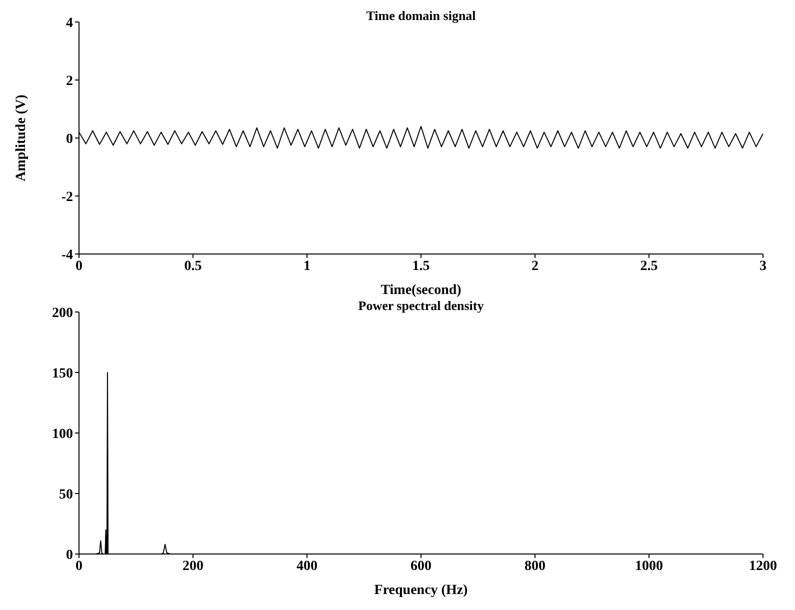 Image resolution: width=795 pixels, height=610 pixels. Describe the element at coordinates (421, 306) in the screenshot. I see `chart-title: Power spectral density` at that location.